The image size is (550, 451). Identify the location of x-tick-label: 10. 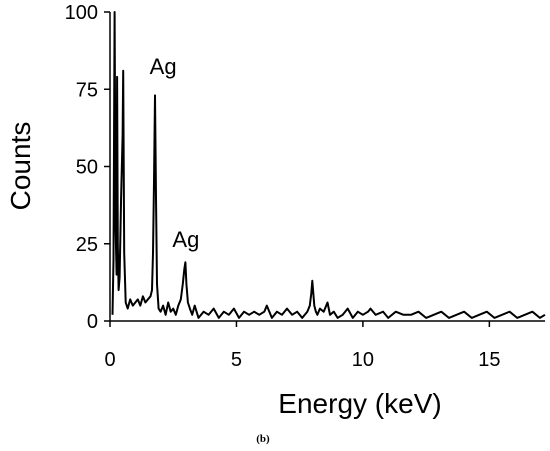
(363, 360).